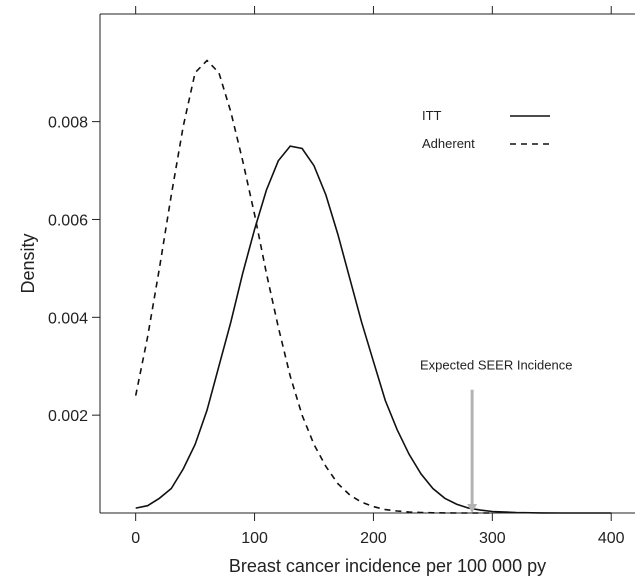 The width and height of the screenshot is (635, 582). What do you see at coordinates (496, 435) in the screenshot?
I see `annotations: Expected SEER Incidence` at bounding box center [496, 435].